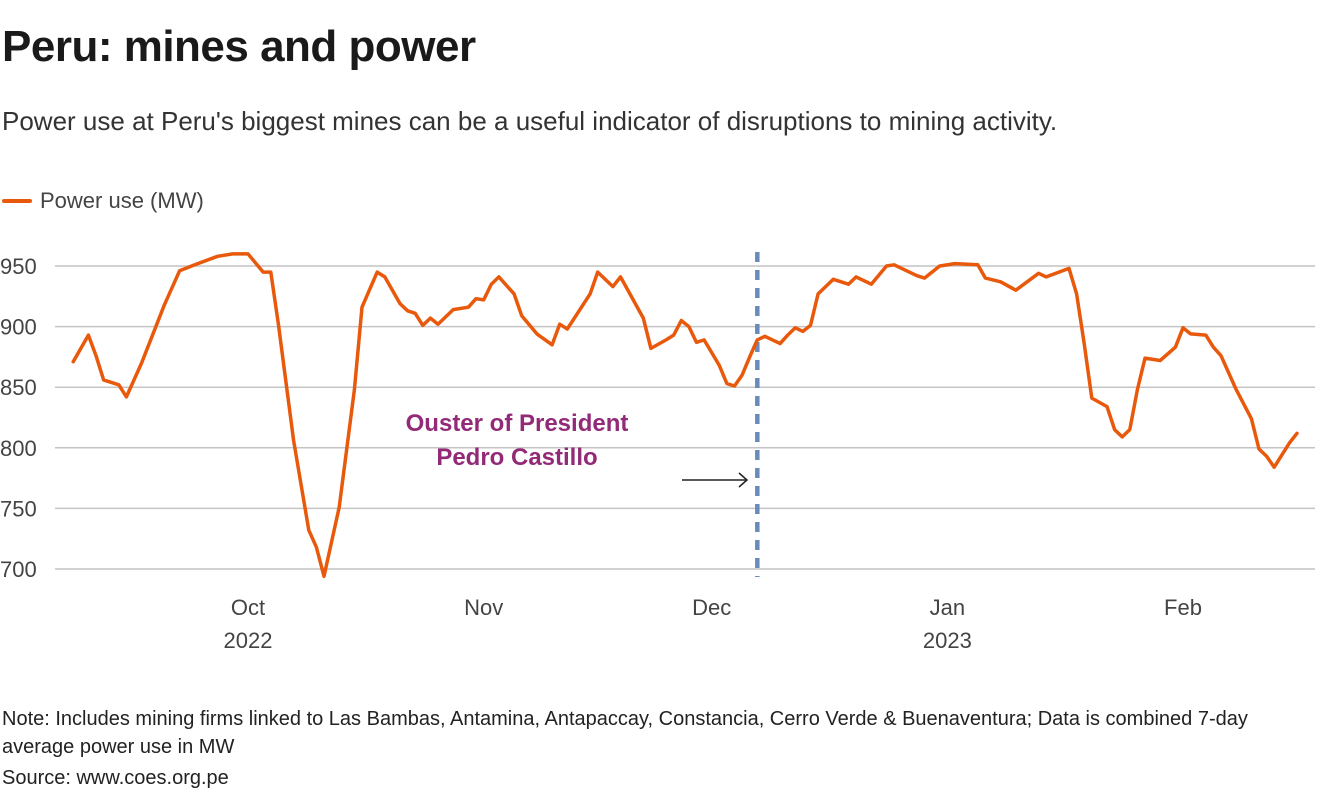  Describe the element at coordinates (18, 327) in the screenshot. I see `y-tick-label: 900` at that location.